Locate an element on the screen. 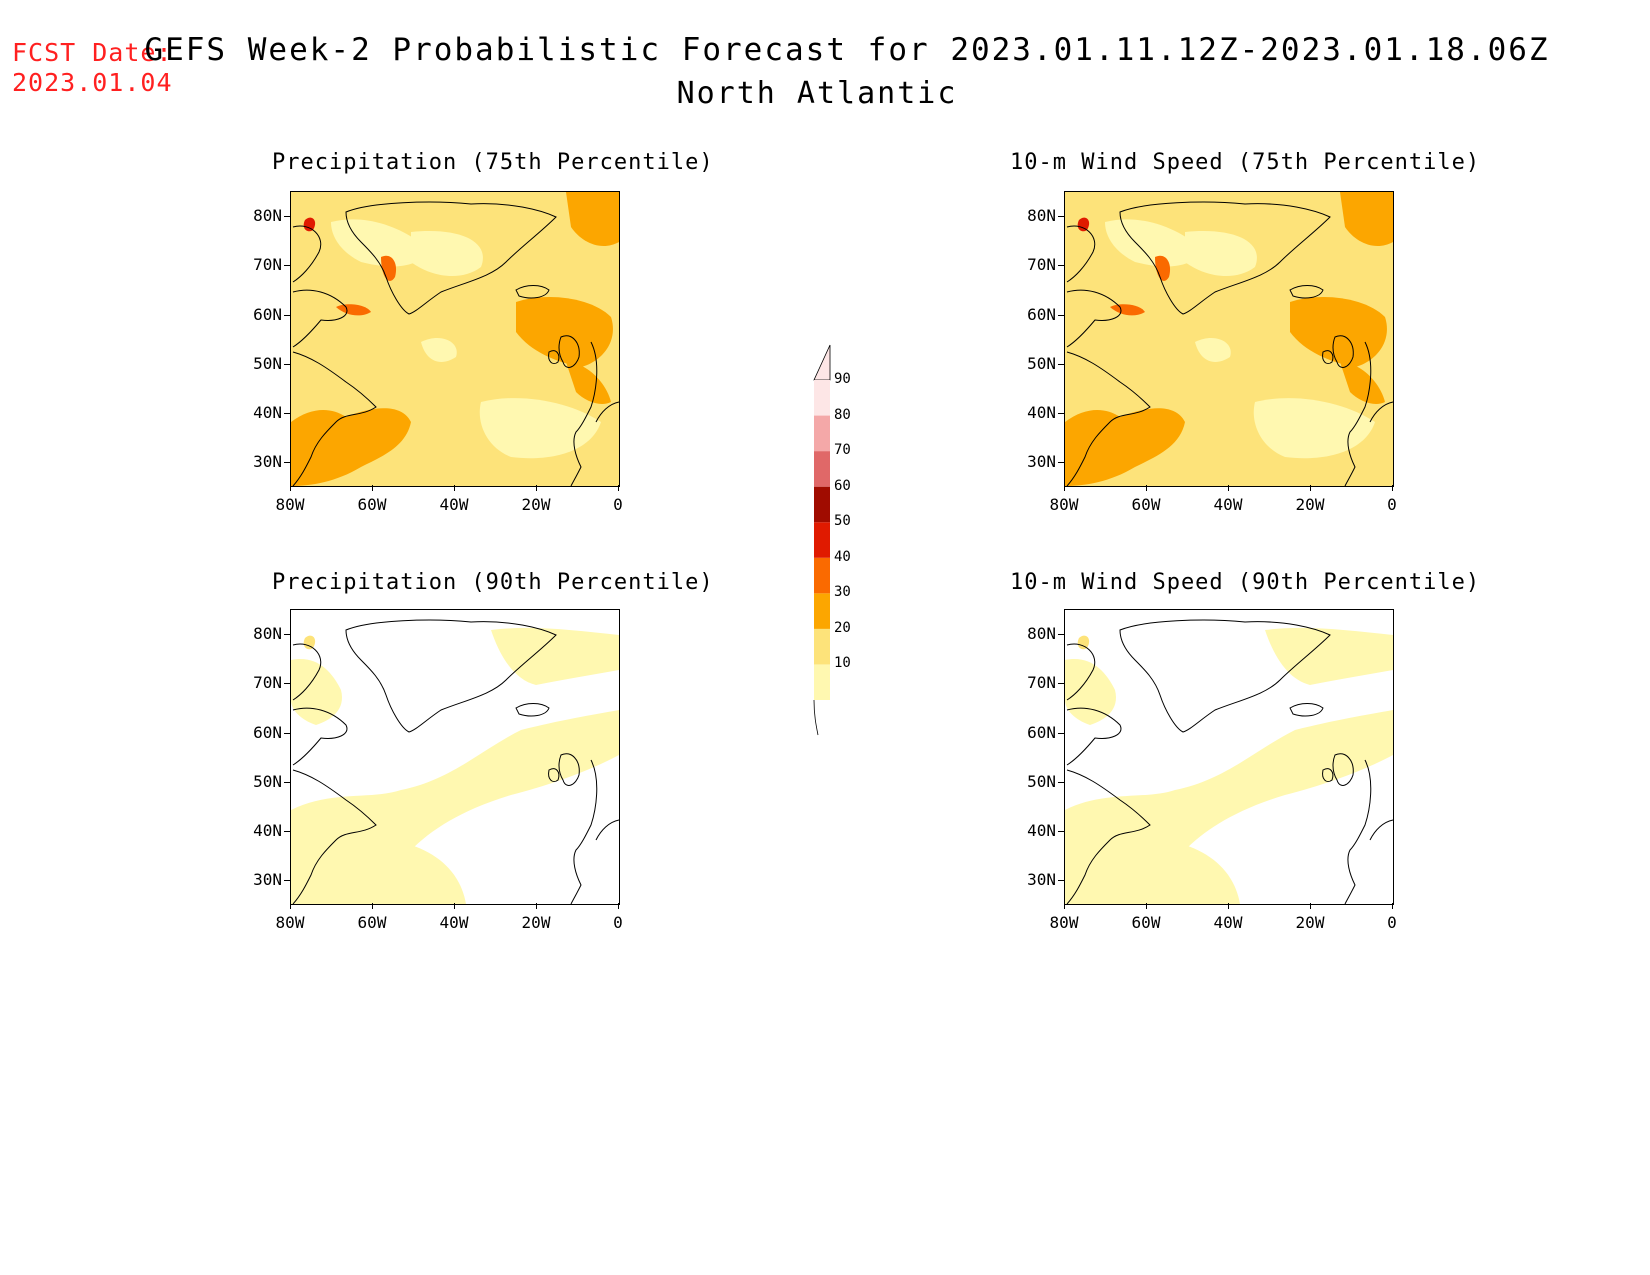  colorbar-bottom-arrow is located at coordinates (816, 717).